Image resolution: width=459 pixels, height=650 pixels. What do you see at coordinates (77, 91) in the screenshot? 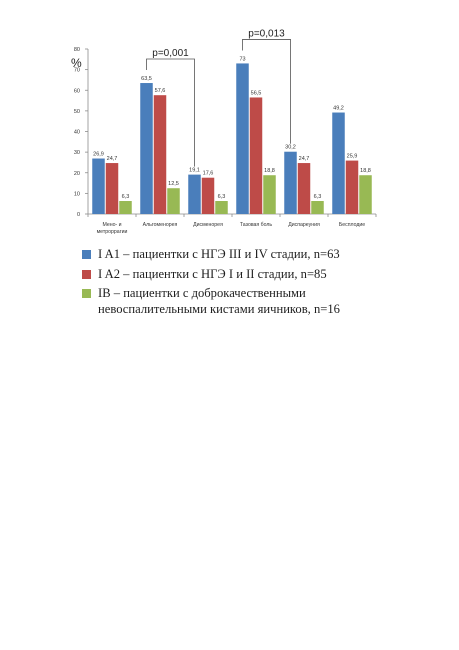
I see `y-tick-label: 60` at bounding box center [77, 91].